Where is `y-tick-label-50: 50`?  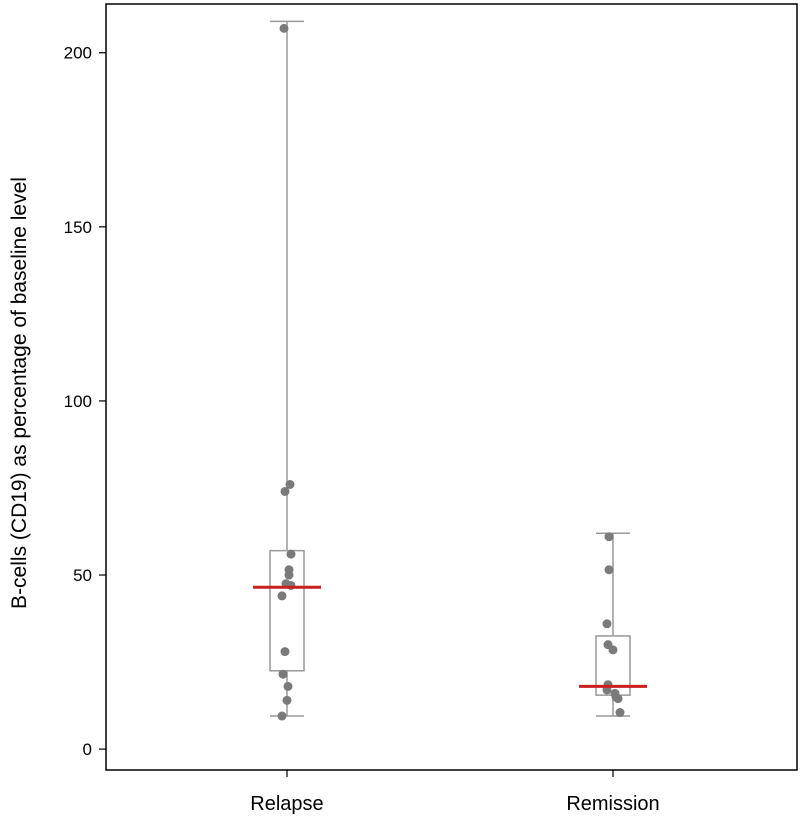 y-tick-label-50: 50 is located at coordinates (82, 575).